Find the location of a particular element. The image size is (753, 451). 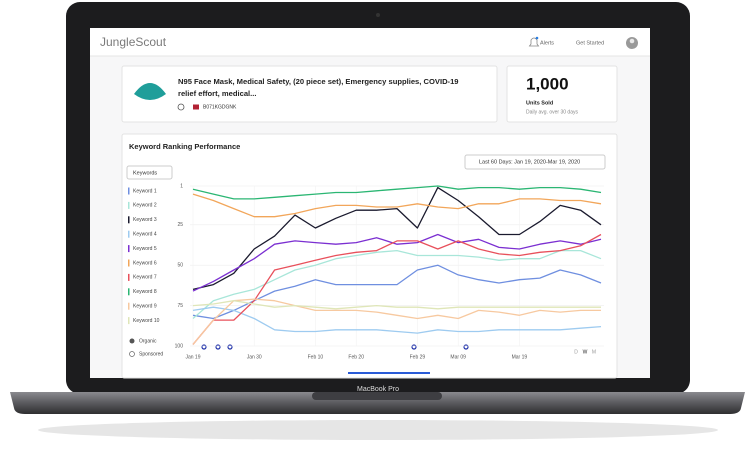

alerts-link: Alerts is located at coordinates (547, 43).